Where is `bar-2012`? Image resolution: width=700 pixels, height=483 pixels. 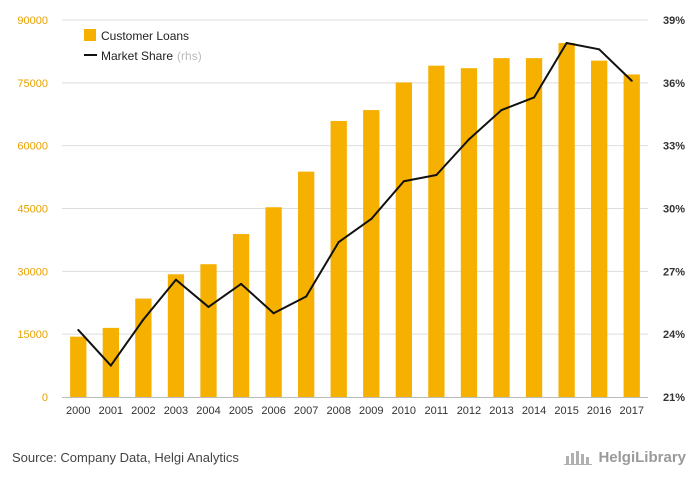
bar-2012 is located at coordinates (469, 232).